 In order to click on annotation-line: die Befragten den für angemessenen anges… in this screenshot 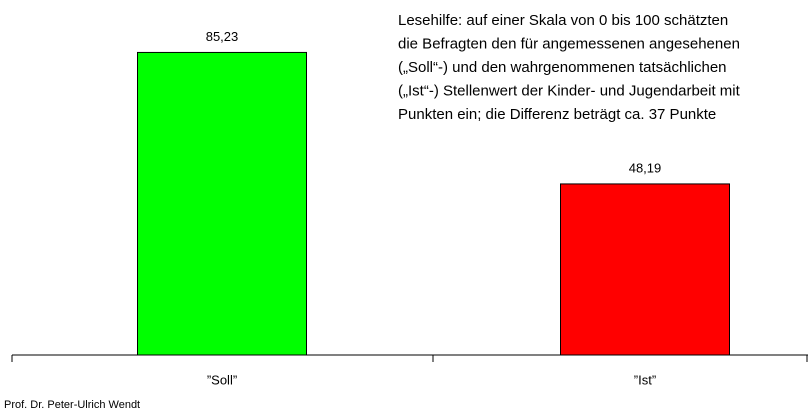, I will do `click(569, 43)`.